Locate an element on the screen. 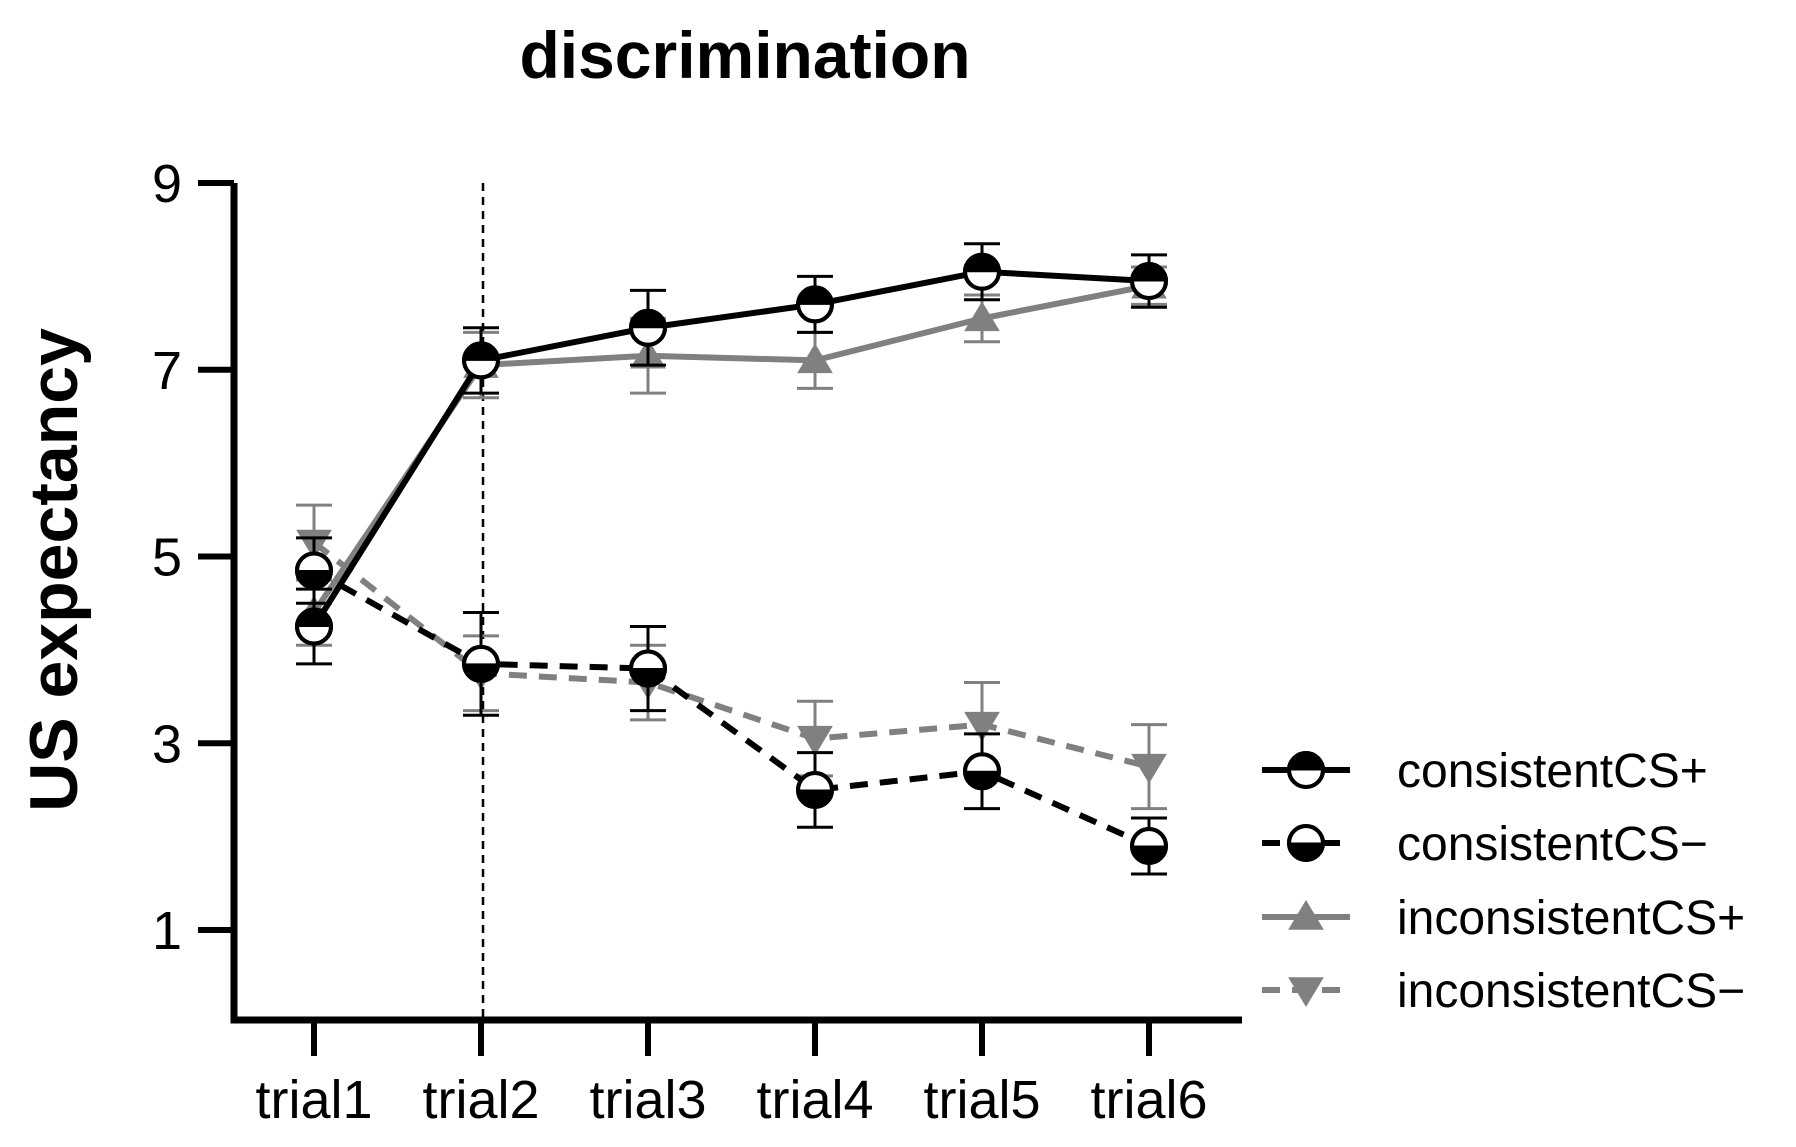  y-tick-label: 5 is located at coordinates (167, 558).